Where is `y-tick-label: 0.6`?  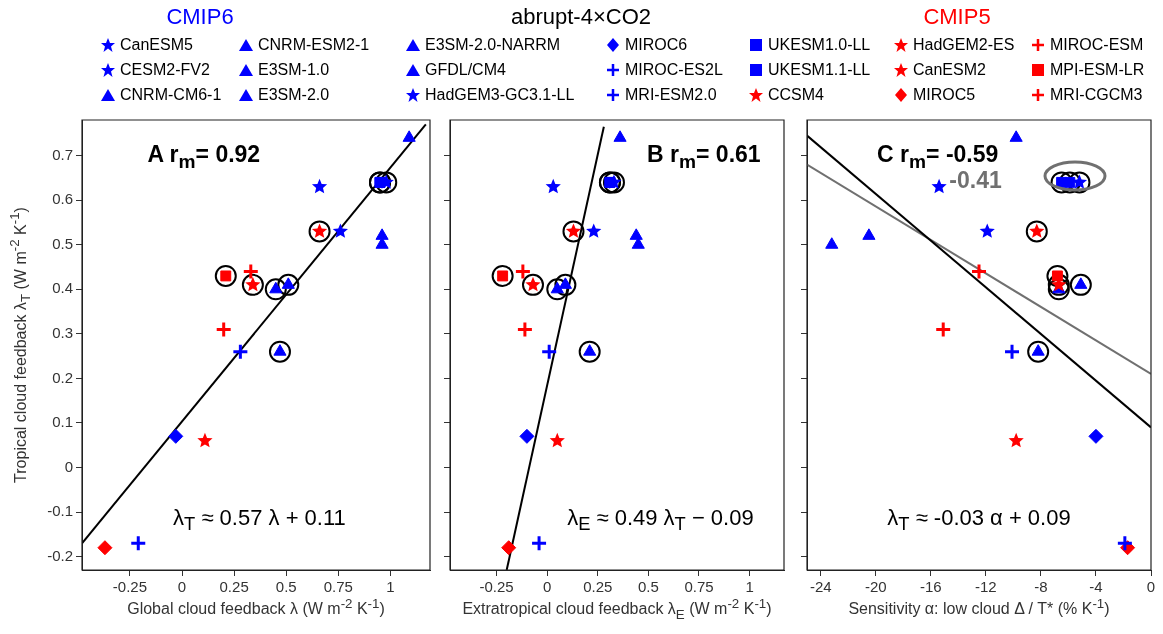
y-tick-label: 0.6 is located at coordinates (62, 199).